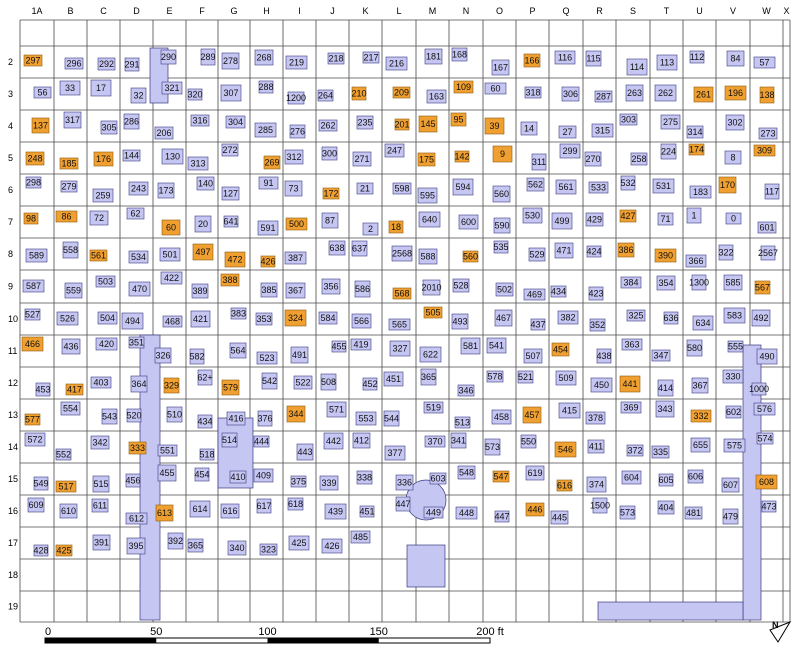 The image size is (805, 661). I want to click on lot-130: 130, so click(172, 156).